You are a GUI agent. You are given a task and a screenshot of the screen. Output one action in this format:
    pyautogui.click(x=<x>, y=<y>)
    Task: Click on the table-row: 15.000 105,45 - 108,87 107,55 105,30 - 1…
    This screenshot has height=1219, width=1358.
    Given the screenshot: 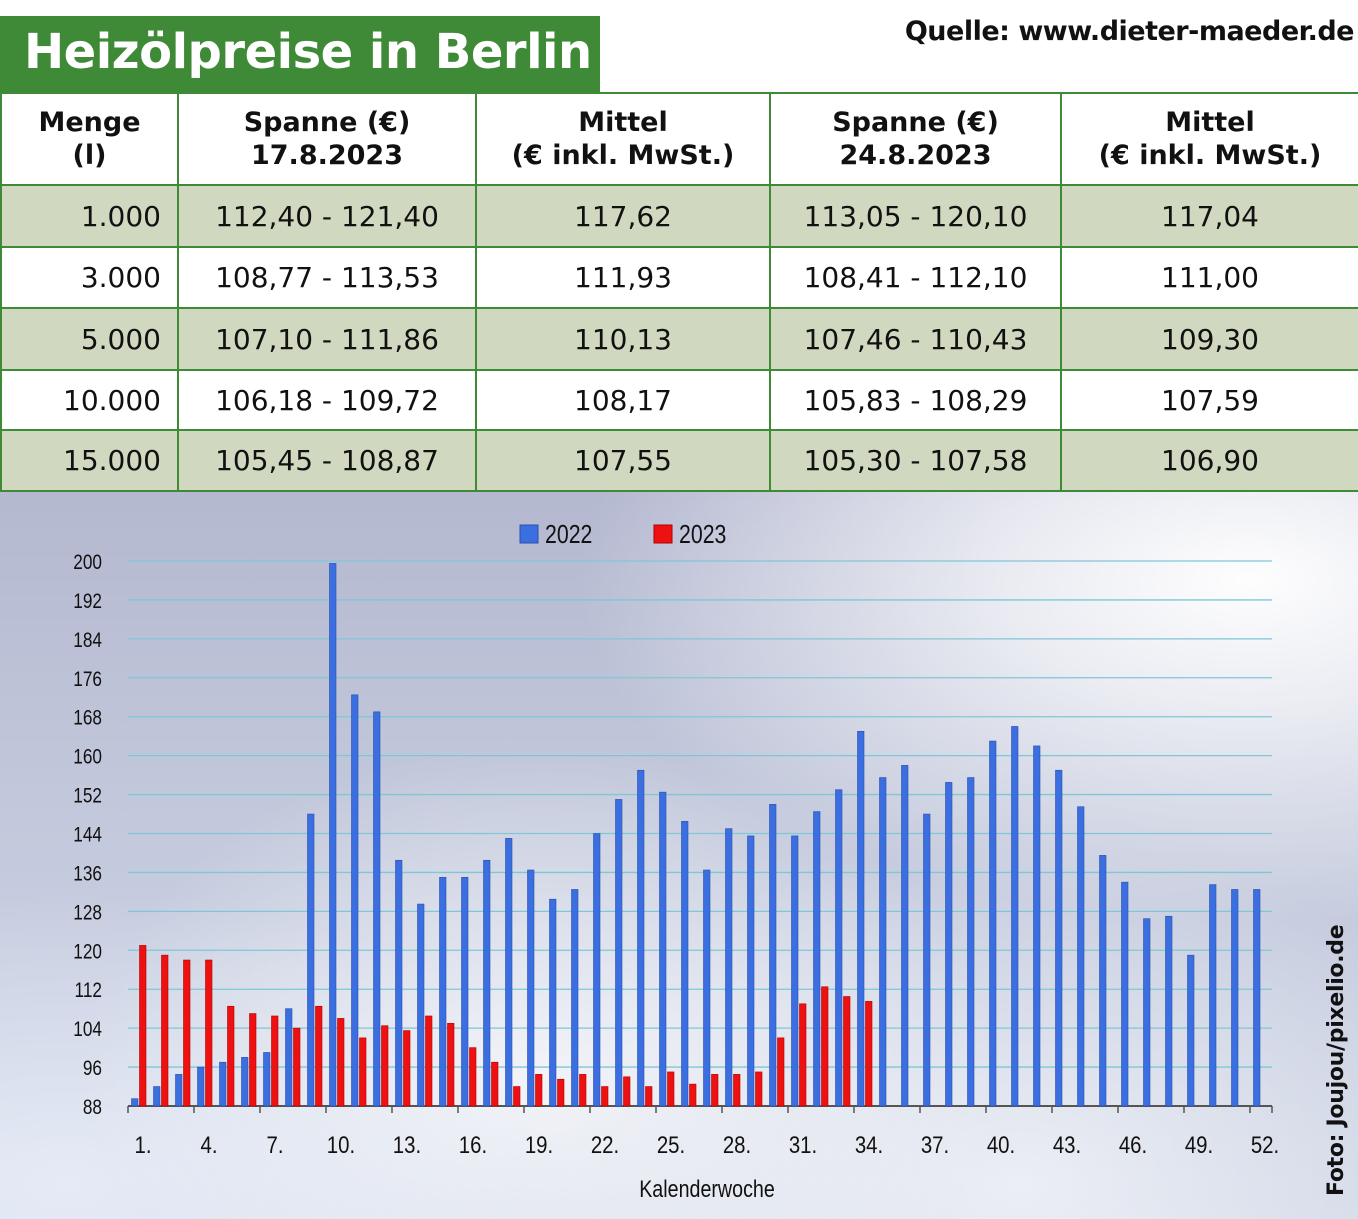 What is the action you would take?
    pyautogui.click(x=679, y=460)
    